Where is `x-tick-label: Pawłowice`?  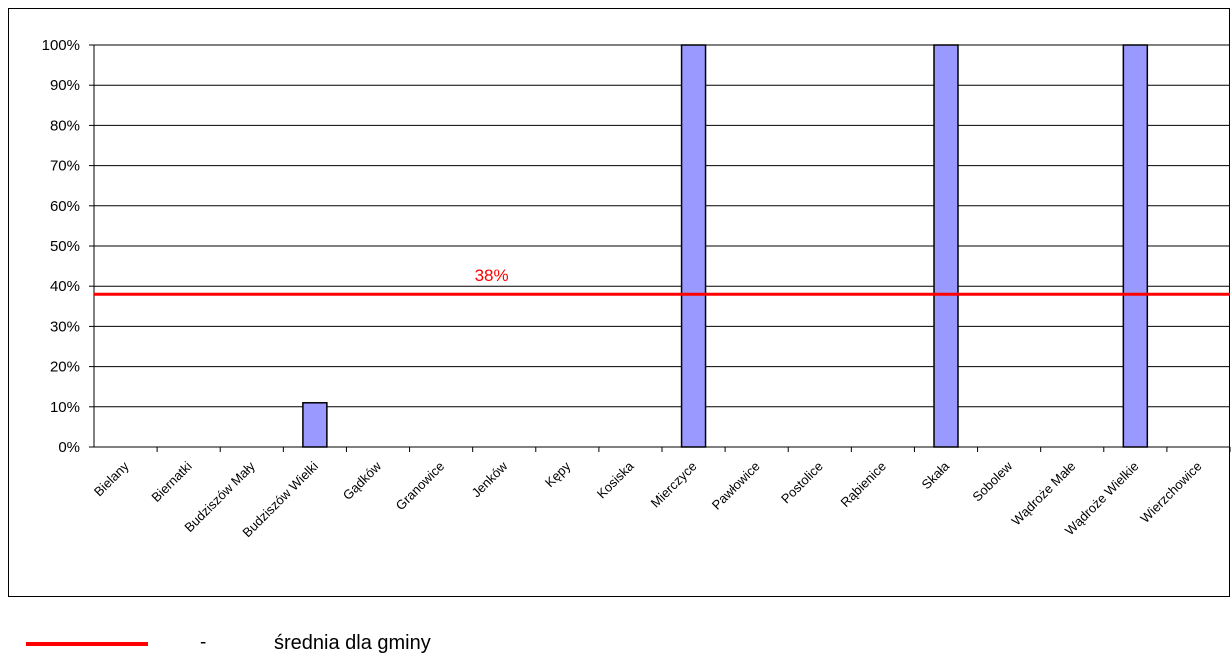
x-tick-label: Pawłowice is located at coordinates (736, 486).